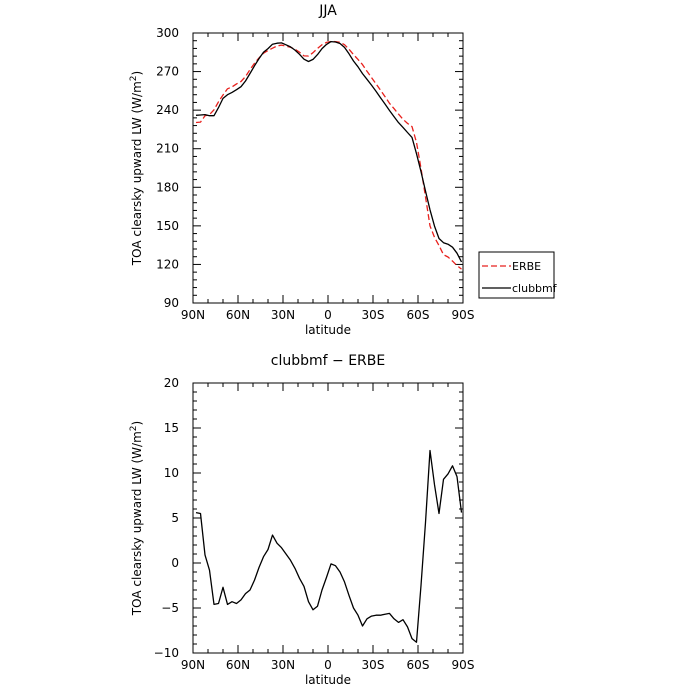 This screenshot has width=700, height=700. What do you see at coordinates (170, 608) in the screenshot?
I see `y-tick-label: −5` at bounding box center [170, 608].